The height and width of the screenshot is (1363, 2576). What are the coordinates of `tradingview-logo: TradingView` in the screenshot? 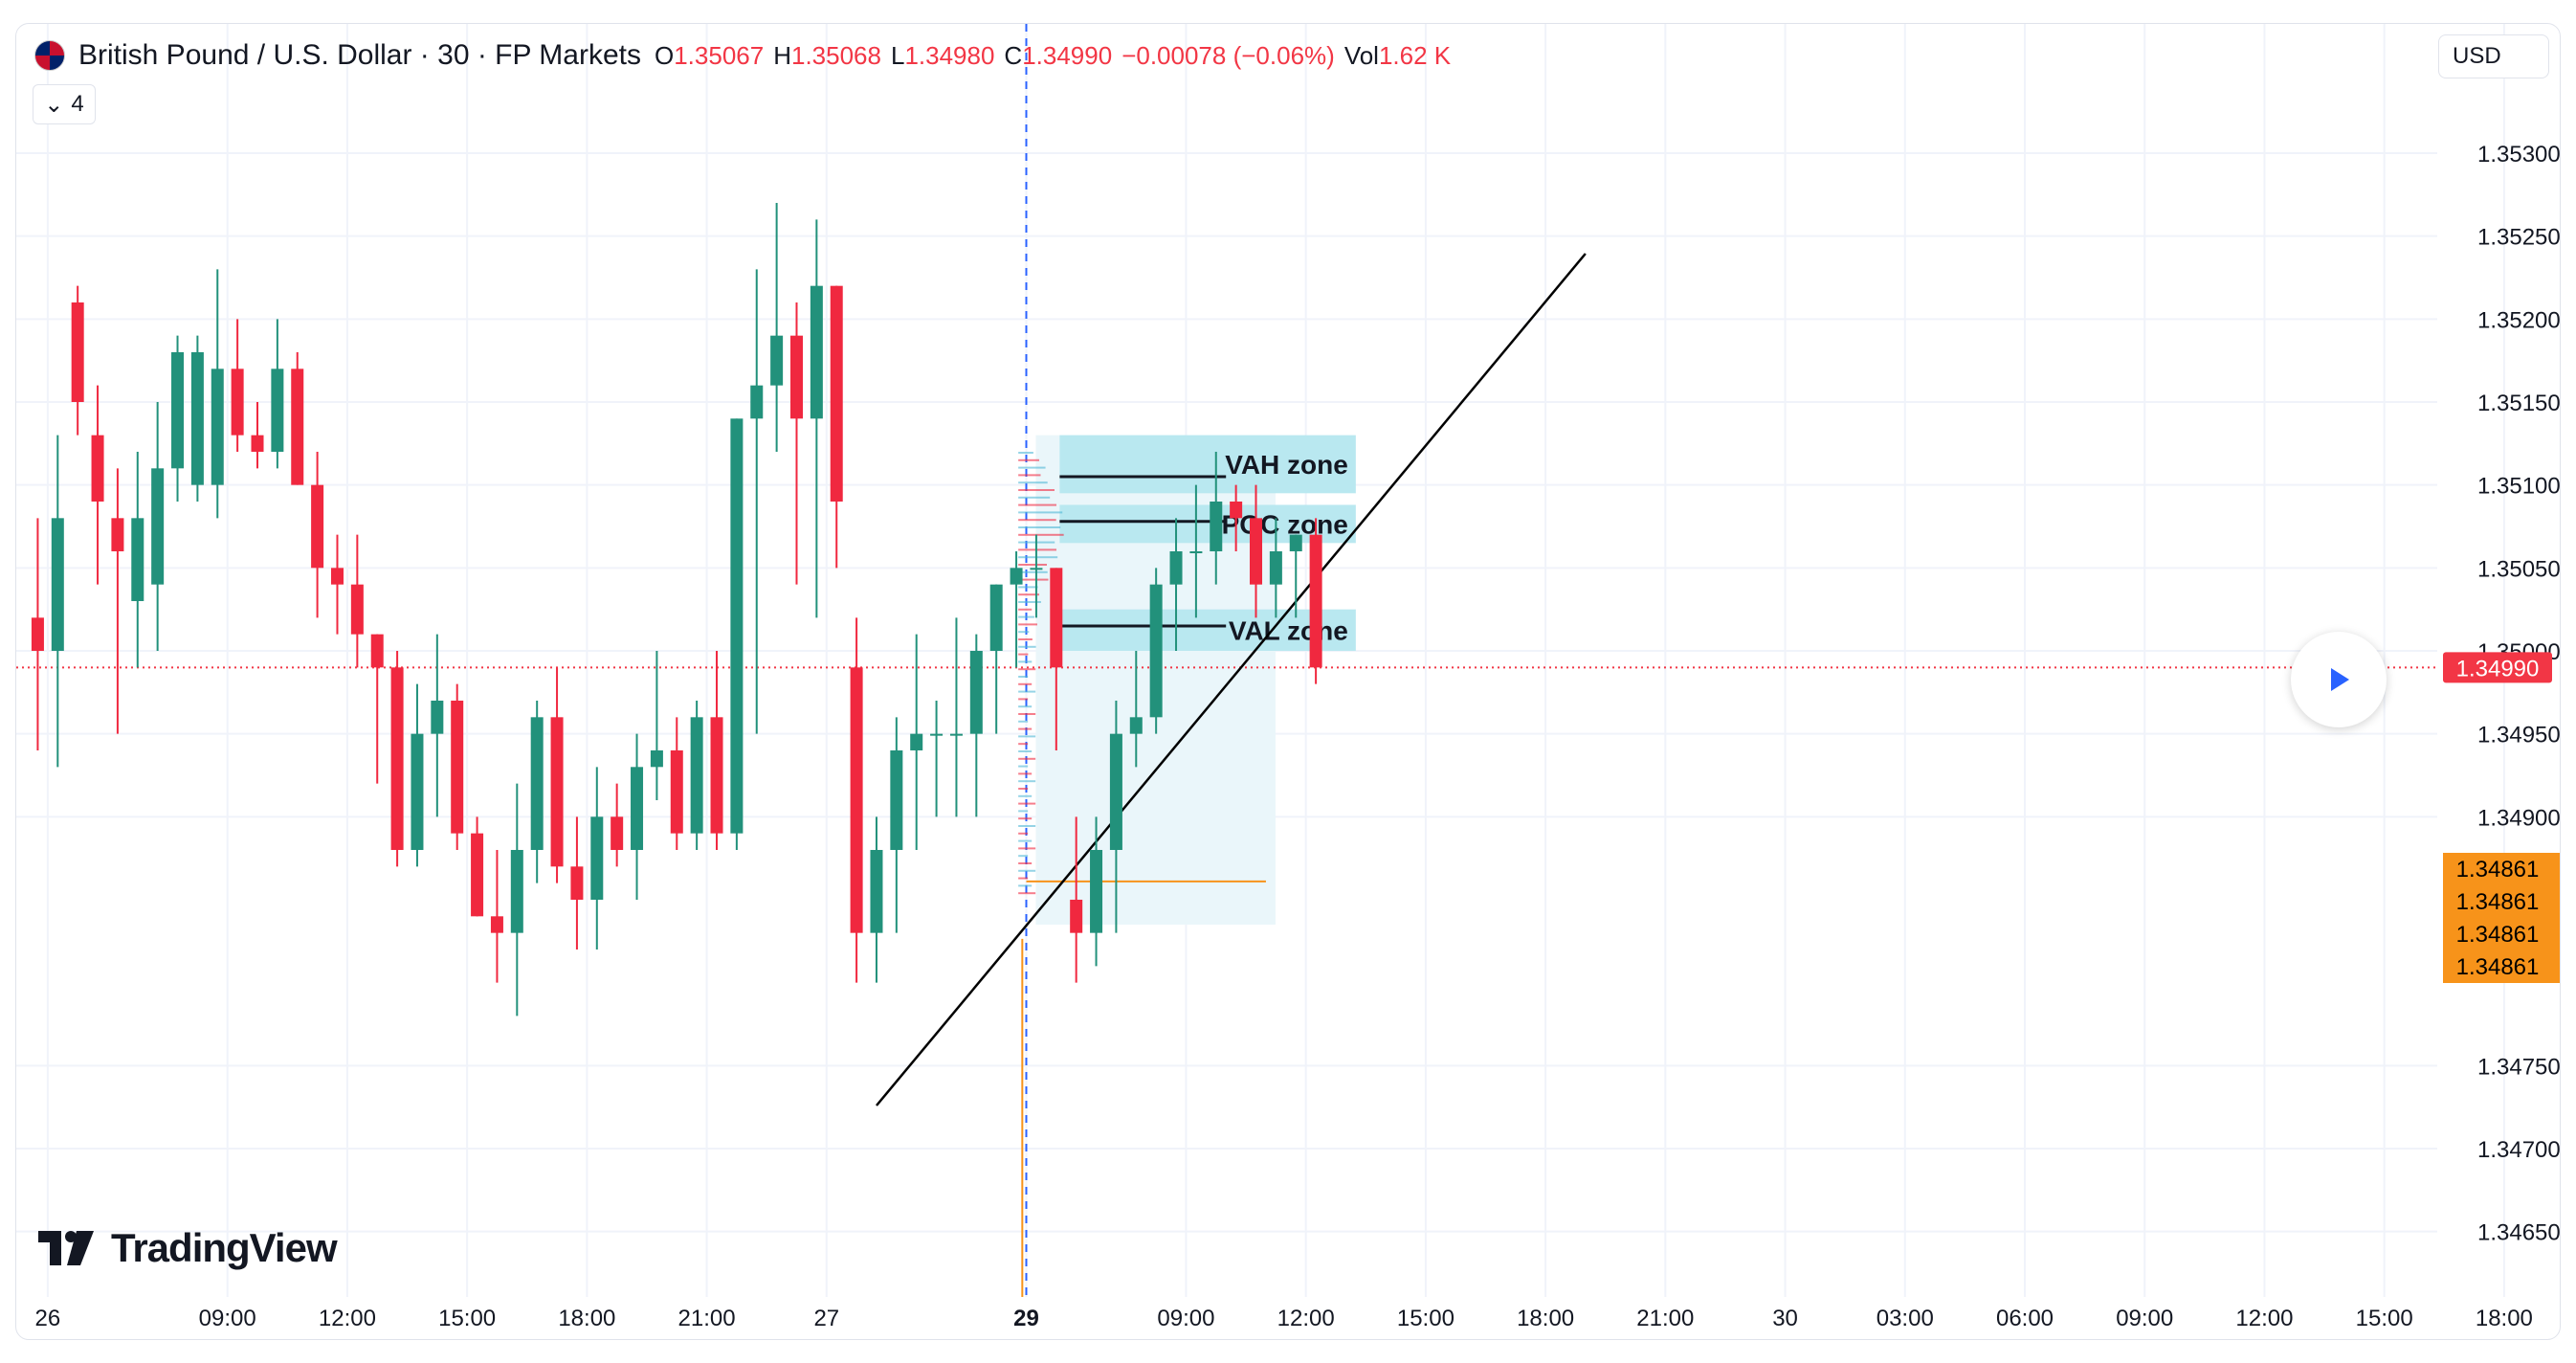 It's located at (188, 1248).